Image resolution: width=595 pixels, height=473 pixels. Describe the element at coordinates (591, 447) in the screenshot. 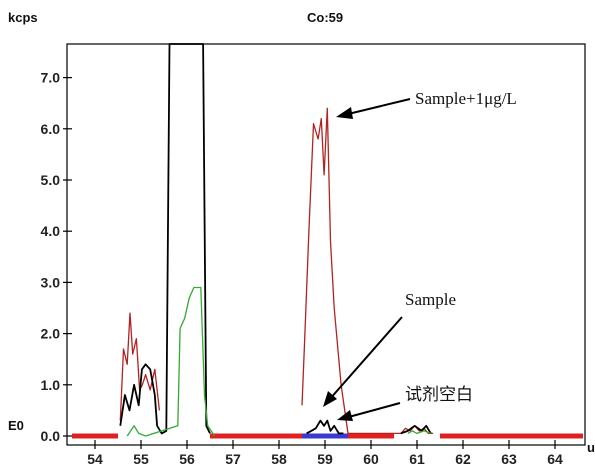

I see `x-axis-label: u` at that location.